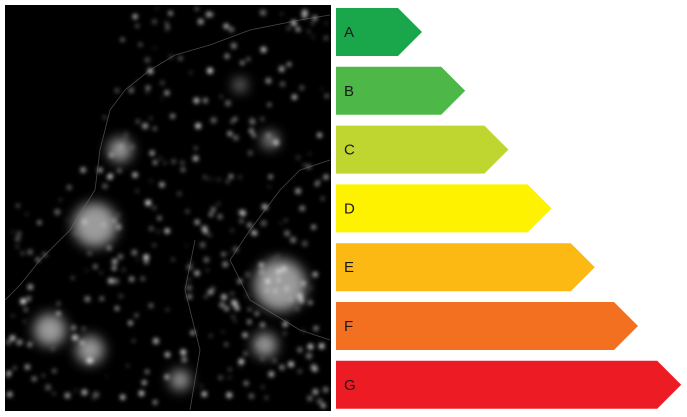 The image size is (687, 417). What do you see at coordinates (349, 267) in the screenshot?
I see `energy-class-label: E` at bounding box center [349, 267].